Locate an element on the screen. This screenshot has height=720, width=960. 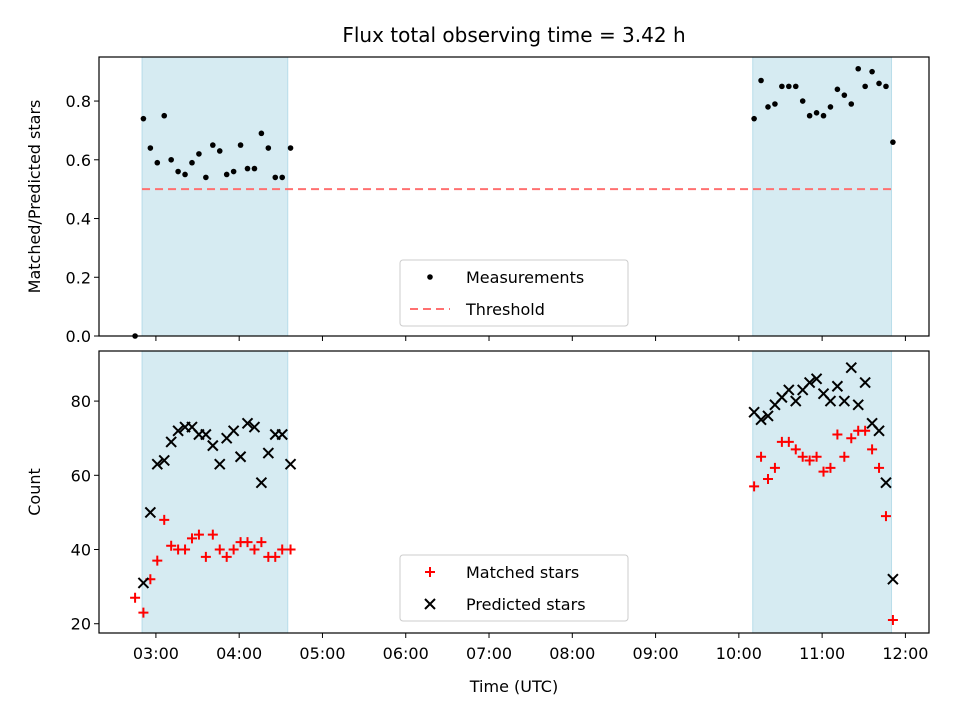
y-tick-label: 40 is located at coordinates (81, 550).